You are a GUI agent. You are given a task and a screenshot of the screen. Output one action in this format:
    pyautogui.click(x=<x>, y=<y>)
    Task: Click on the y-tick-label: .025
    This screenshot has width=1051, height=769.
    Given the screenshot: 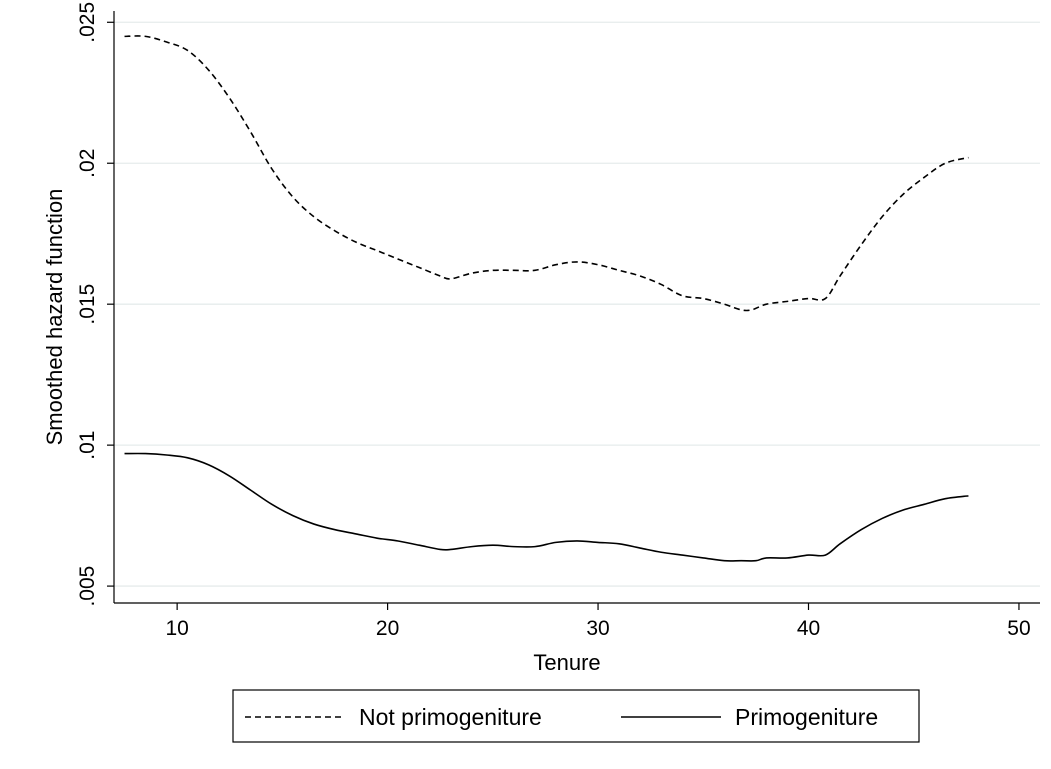 What is the action you would take?
    pyautogui.click(x=87, y=22)
    